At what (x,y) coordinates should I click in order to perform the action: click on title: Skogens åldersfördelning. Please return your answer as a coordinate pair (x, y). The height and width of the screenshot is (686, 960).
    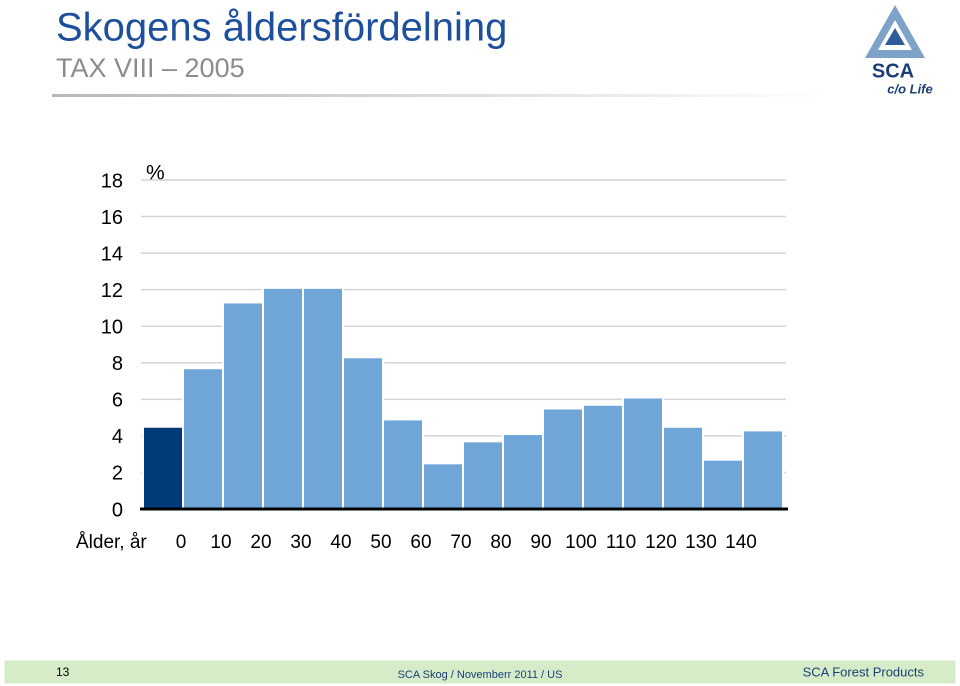
    Looking at the image, I should click on (281, 28).